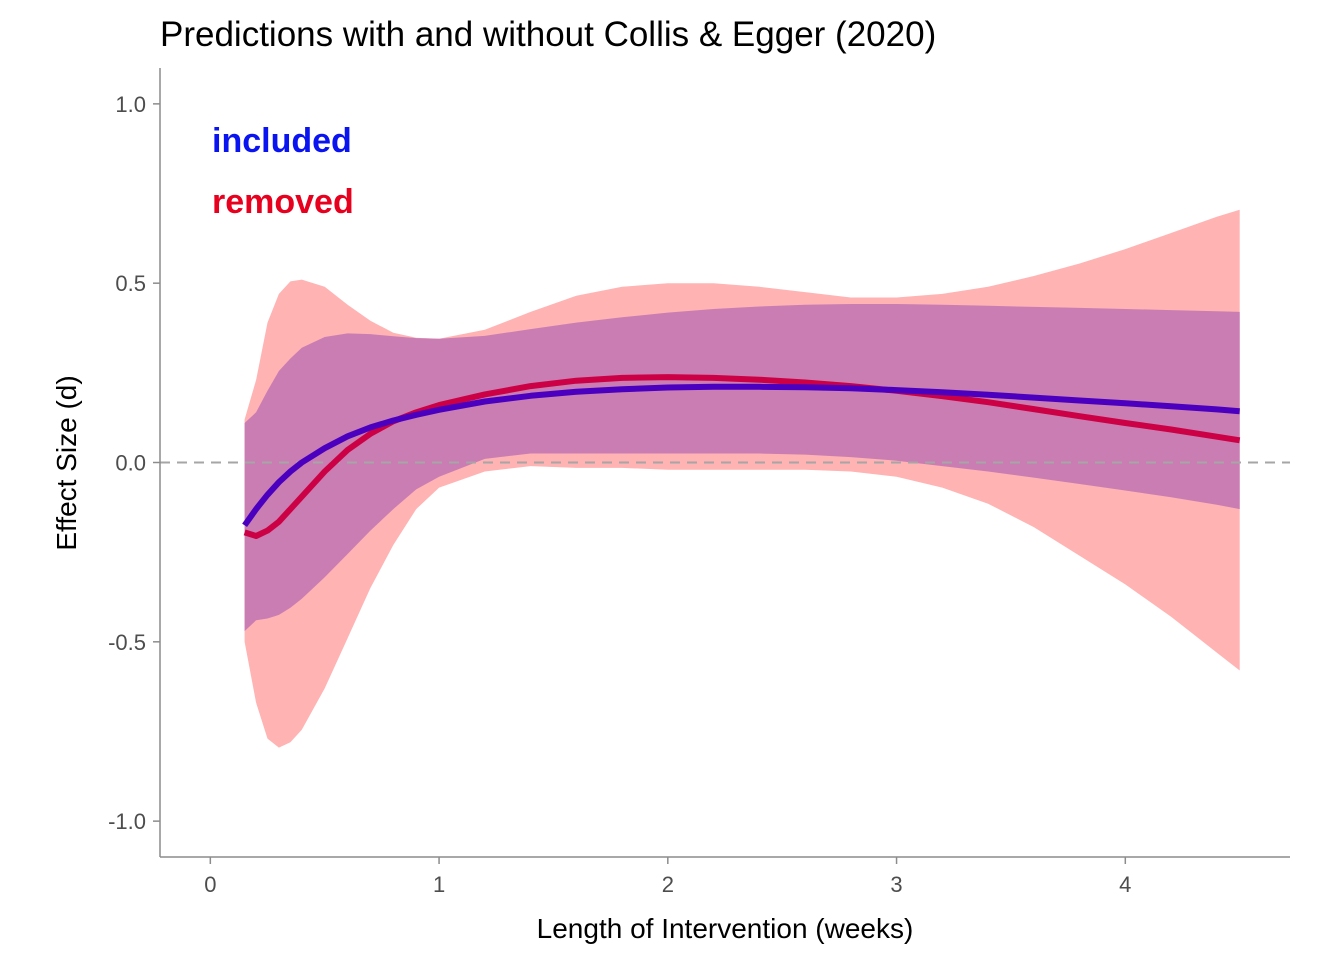  I want to click on y-tick-label: -1.0, so click(127, 821).